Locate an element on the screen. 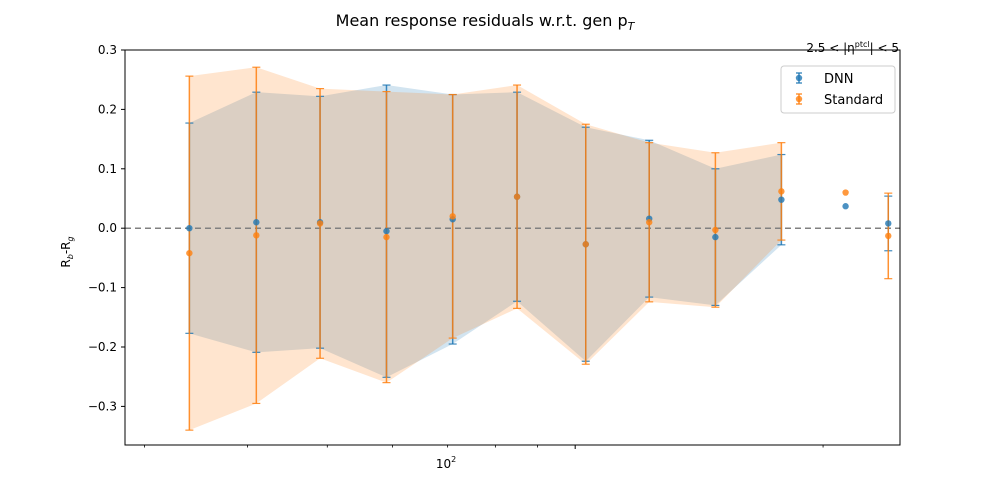  y-tick-label: 0.1 is located at coordinates (107, 169).